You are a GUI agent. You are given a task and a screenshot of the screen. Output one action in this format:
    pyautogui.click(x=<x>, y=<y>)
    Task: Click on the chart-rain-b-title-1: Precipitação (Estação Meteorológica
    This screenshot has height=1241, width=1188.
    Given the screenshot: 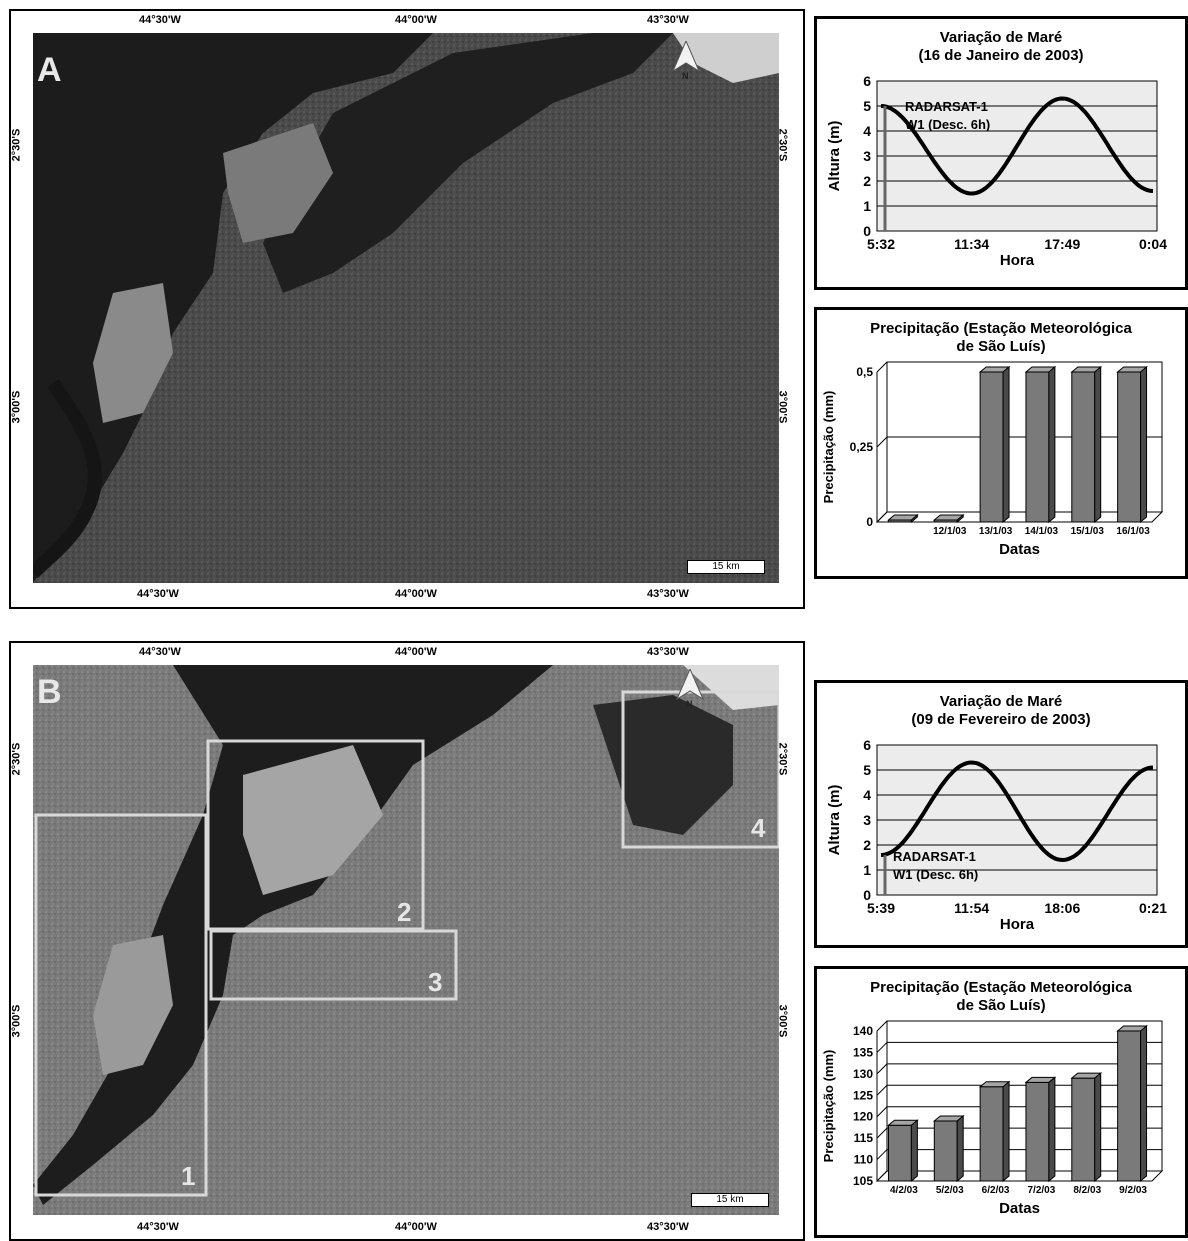 What is the action you would take?
    pyautogui.click(x=1001, y=987)
    